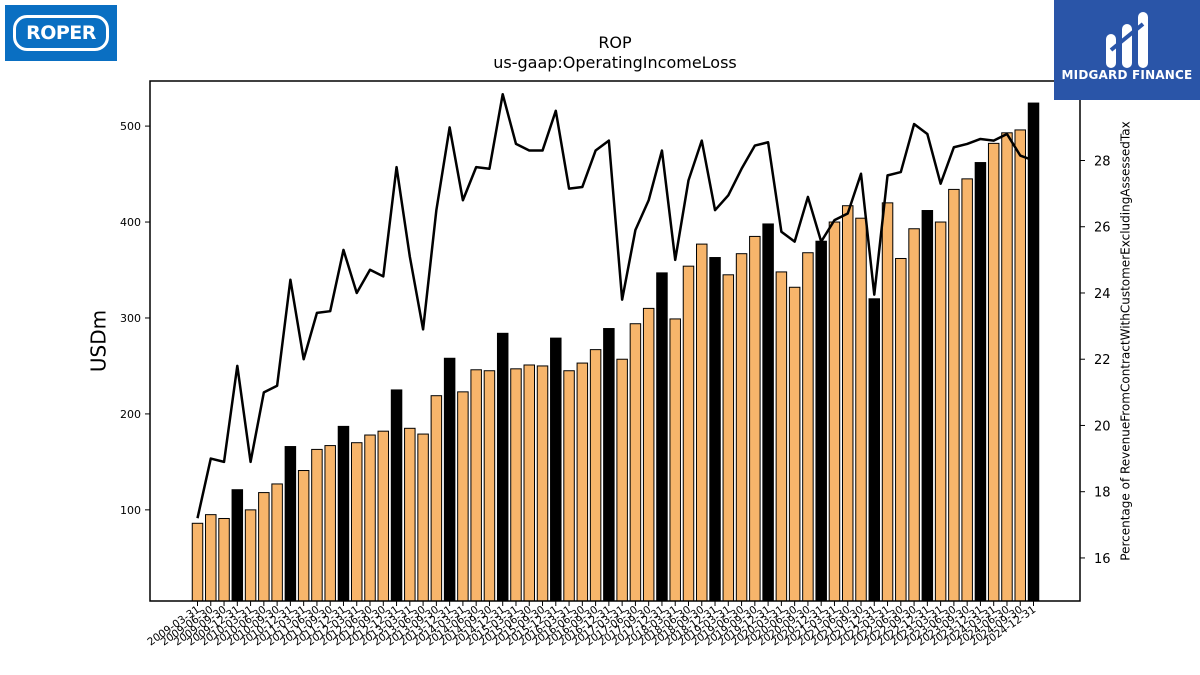  I want to click on midgard-finance-logo: MIDGARD FINANCE, so click(1127, 50).